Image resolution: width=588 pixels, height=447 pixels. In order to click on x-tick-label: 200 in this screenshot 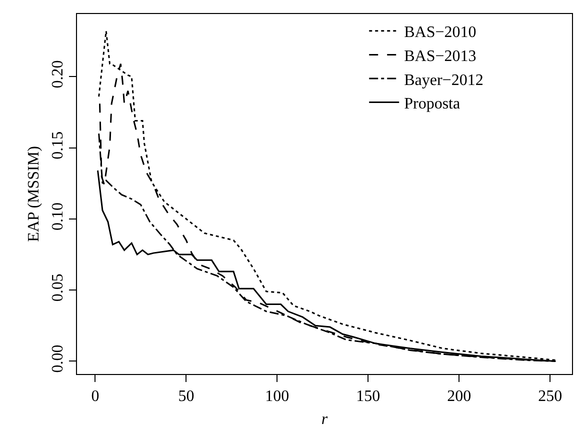, I will do `click(459, 397)`.